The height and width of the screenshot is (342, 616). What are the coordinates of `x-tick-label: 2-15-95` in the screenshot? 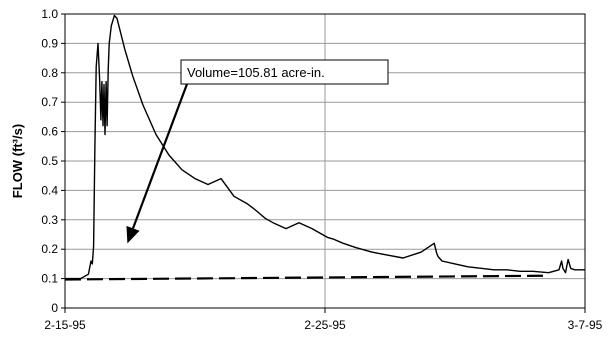 It's located at (65, 325).